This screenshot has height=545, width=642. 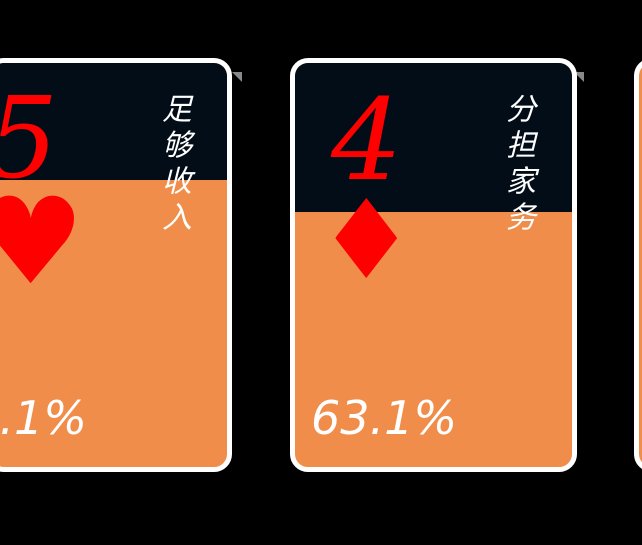 What do you see at coordinates (173, 165) in the screenshot?
I see `card-label: 足够收入` at bounding box center [173, 165].